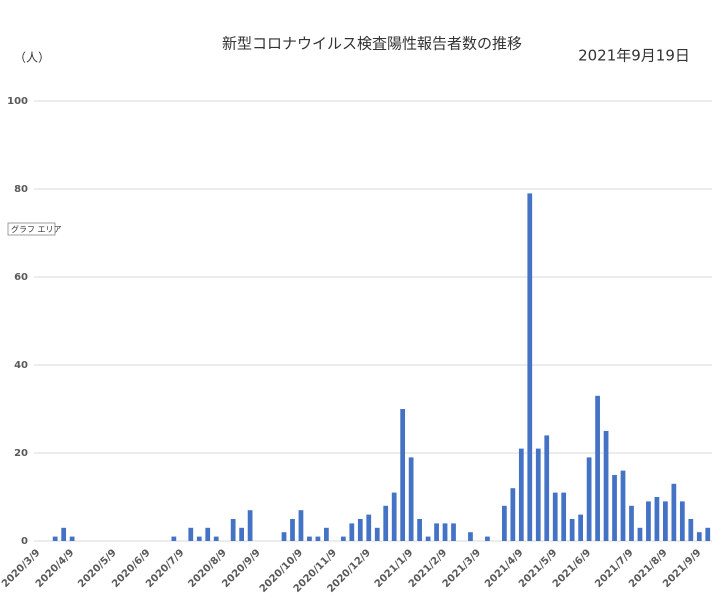 This screenshot has width=724, height=600. What do you see at coordinates (24, 541) in the screenshot?
I see `y-tick-label: 0` at bounding box center [24, 541].